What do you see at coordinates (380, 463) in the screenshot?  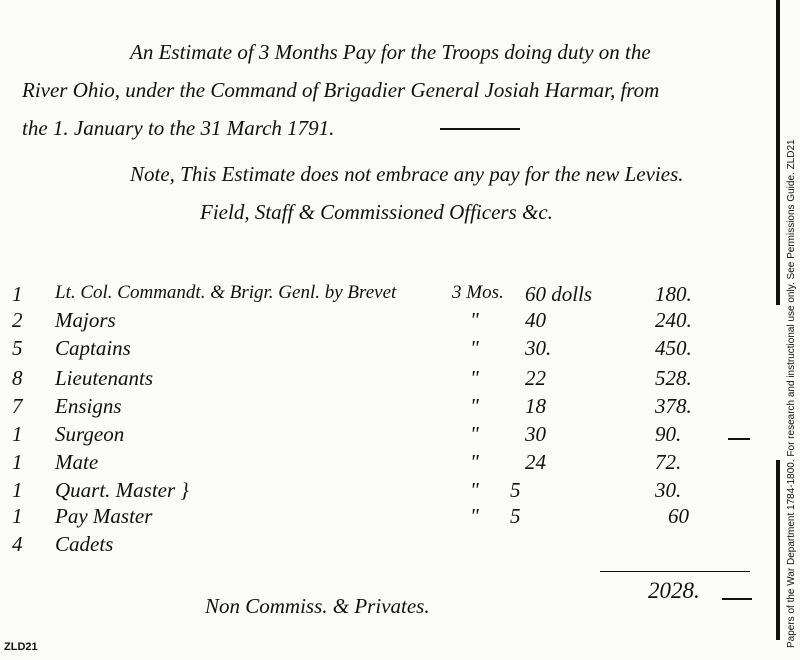 I see `table-row: 1 Mate " 24 72.` at bounding box center [380, 463].